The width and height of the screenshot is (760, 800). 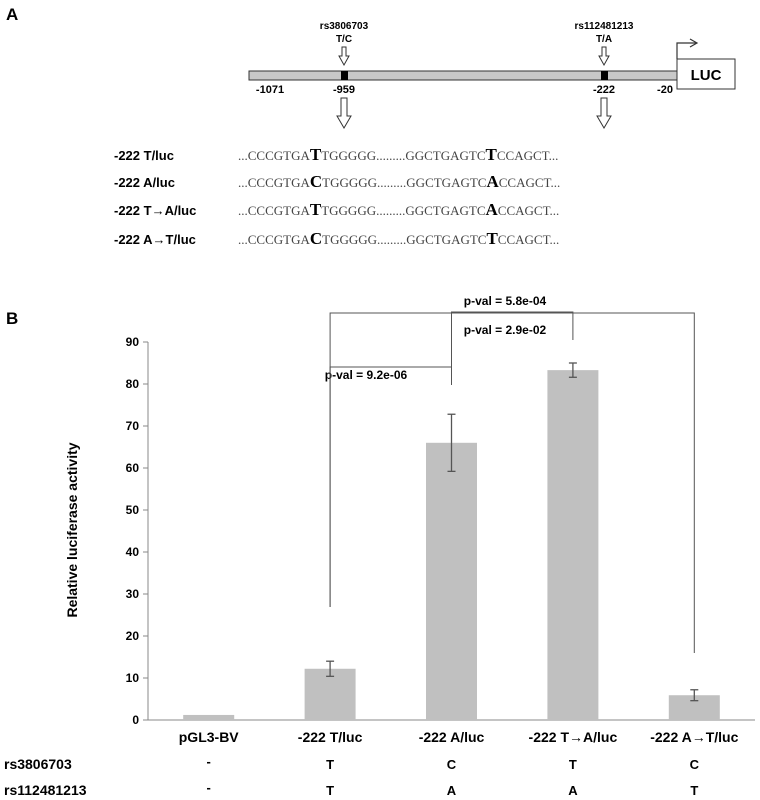 What do you see at coordinates (665, 90) in the screenshot?
I see `end-position-label: -20` at bounding box center [665, 90].